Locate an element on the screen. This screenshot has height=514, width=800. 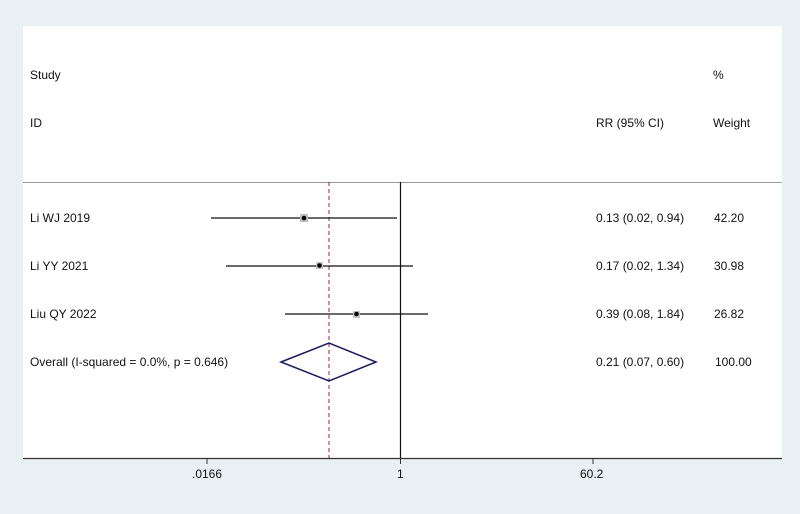
study-ci: 0.39 (0.08, 1.84) is located at coordinates (640, 314).